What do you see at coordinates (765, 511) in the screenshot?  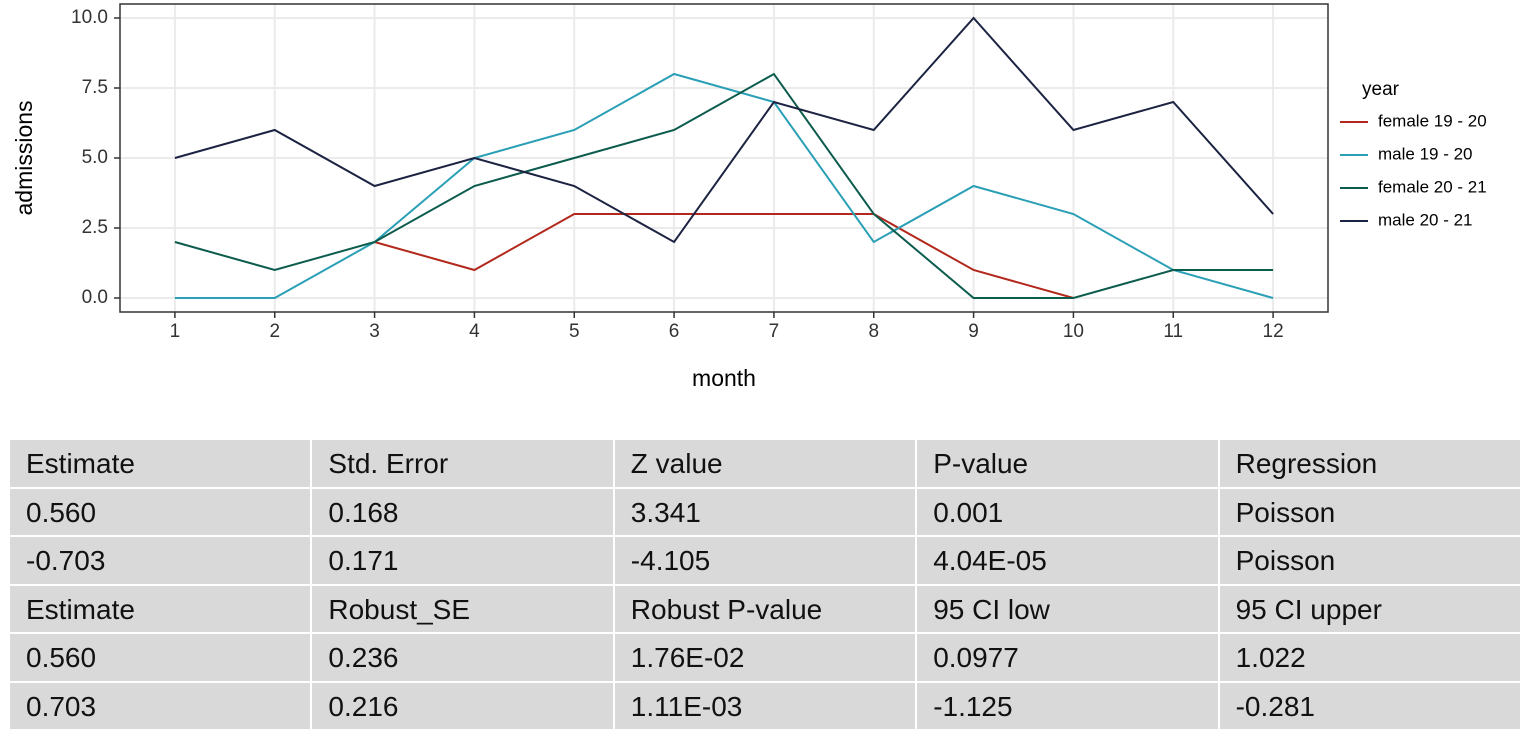 I see `table-cell: 3.341` at bounding box center [765, 511].